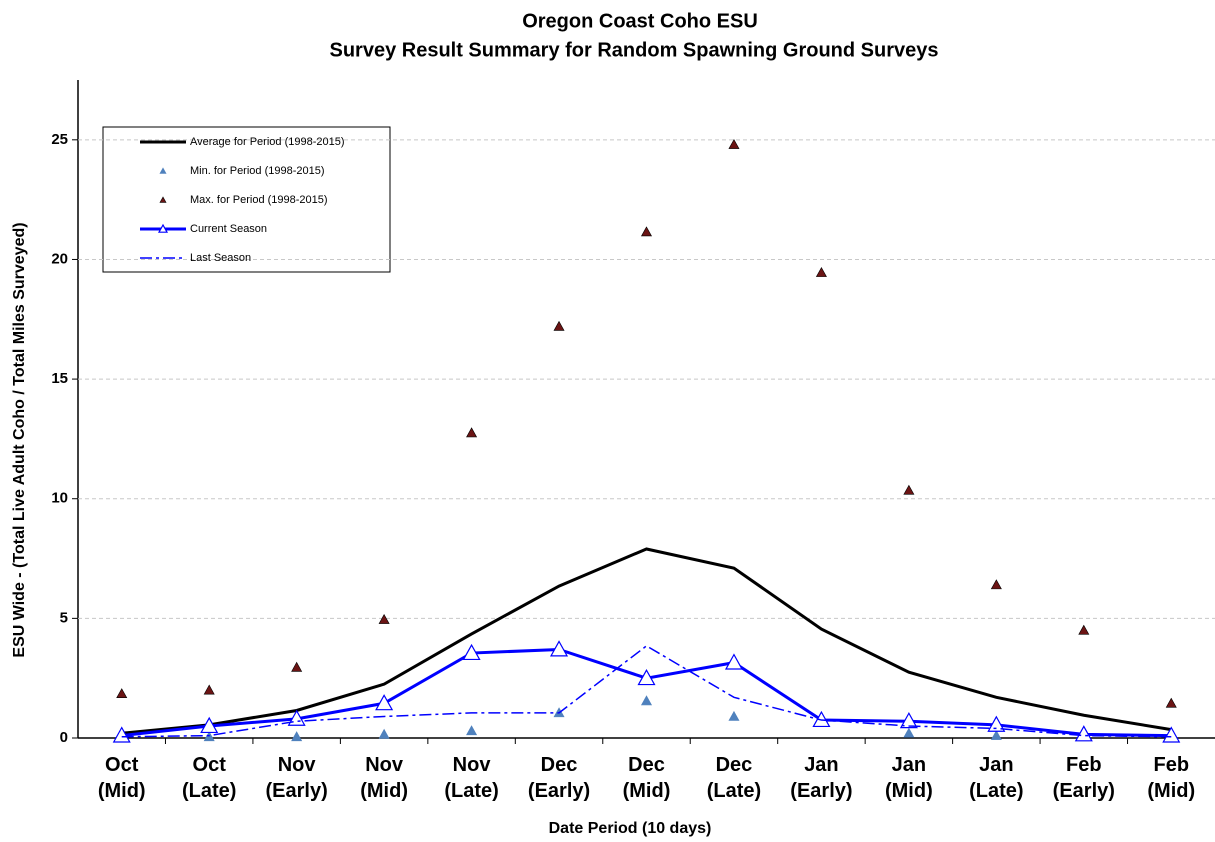 The width and height of the screenshot is (1215, 842). I want to click on legend-box, so click(246, 199).